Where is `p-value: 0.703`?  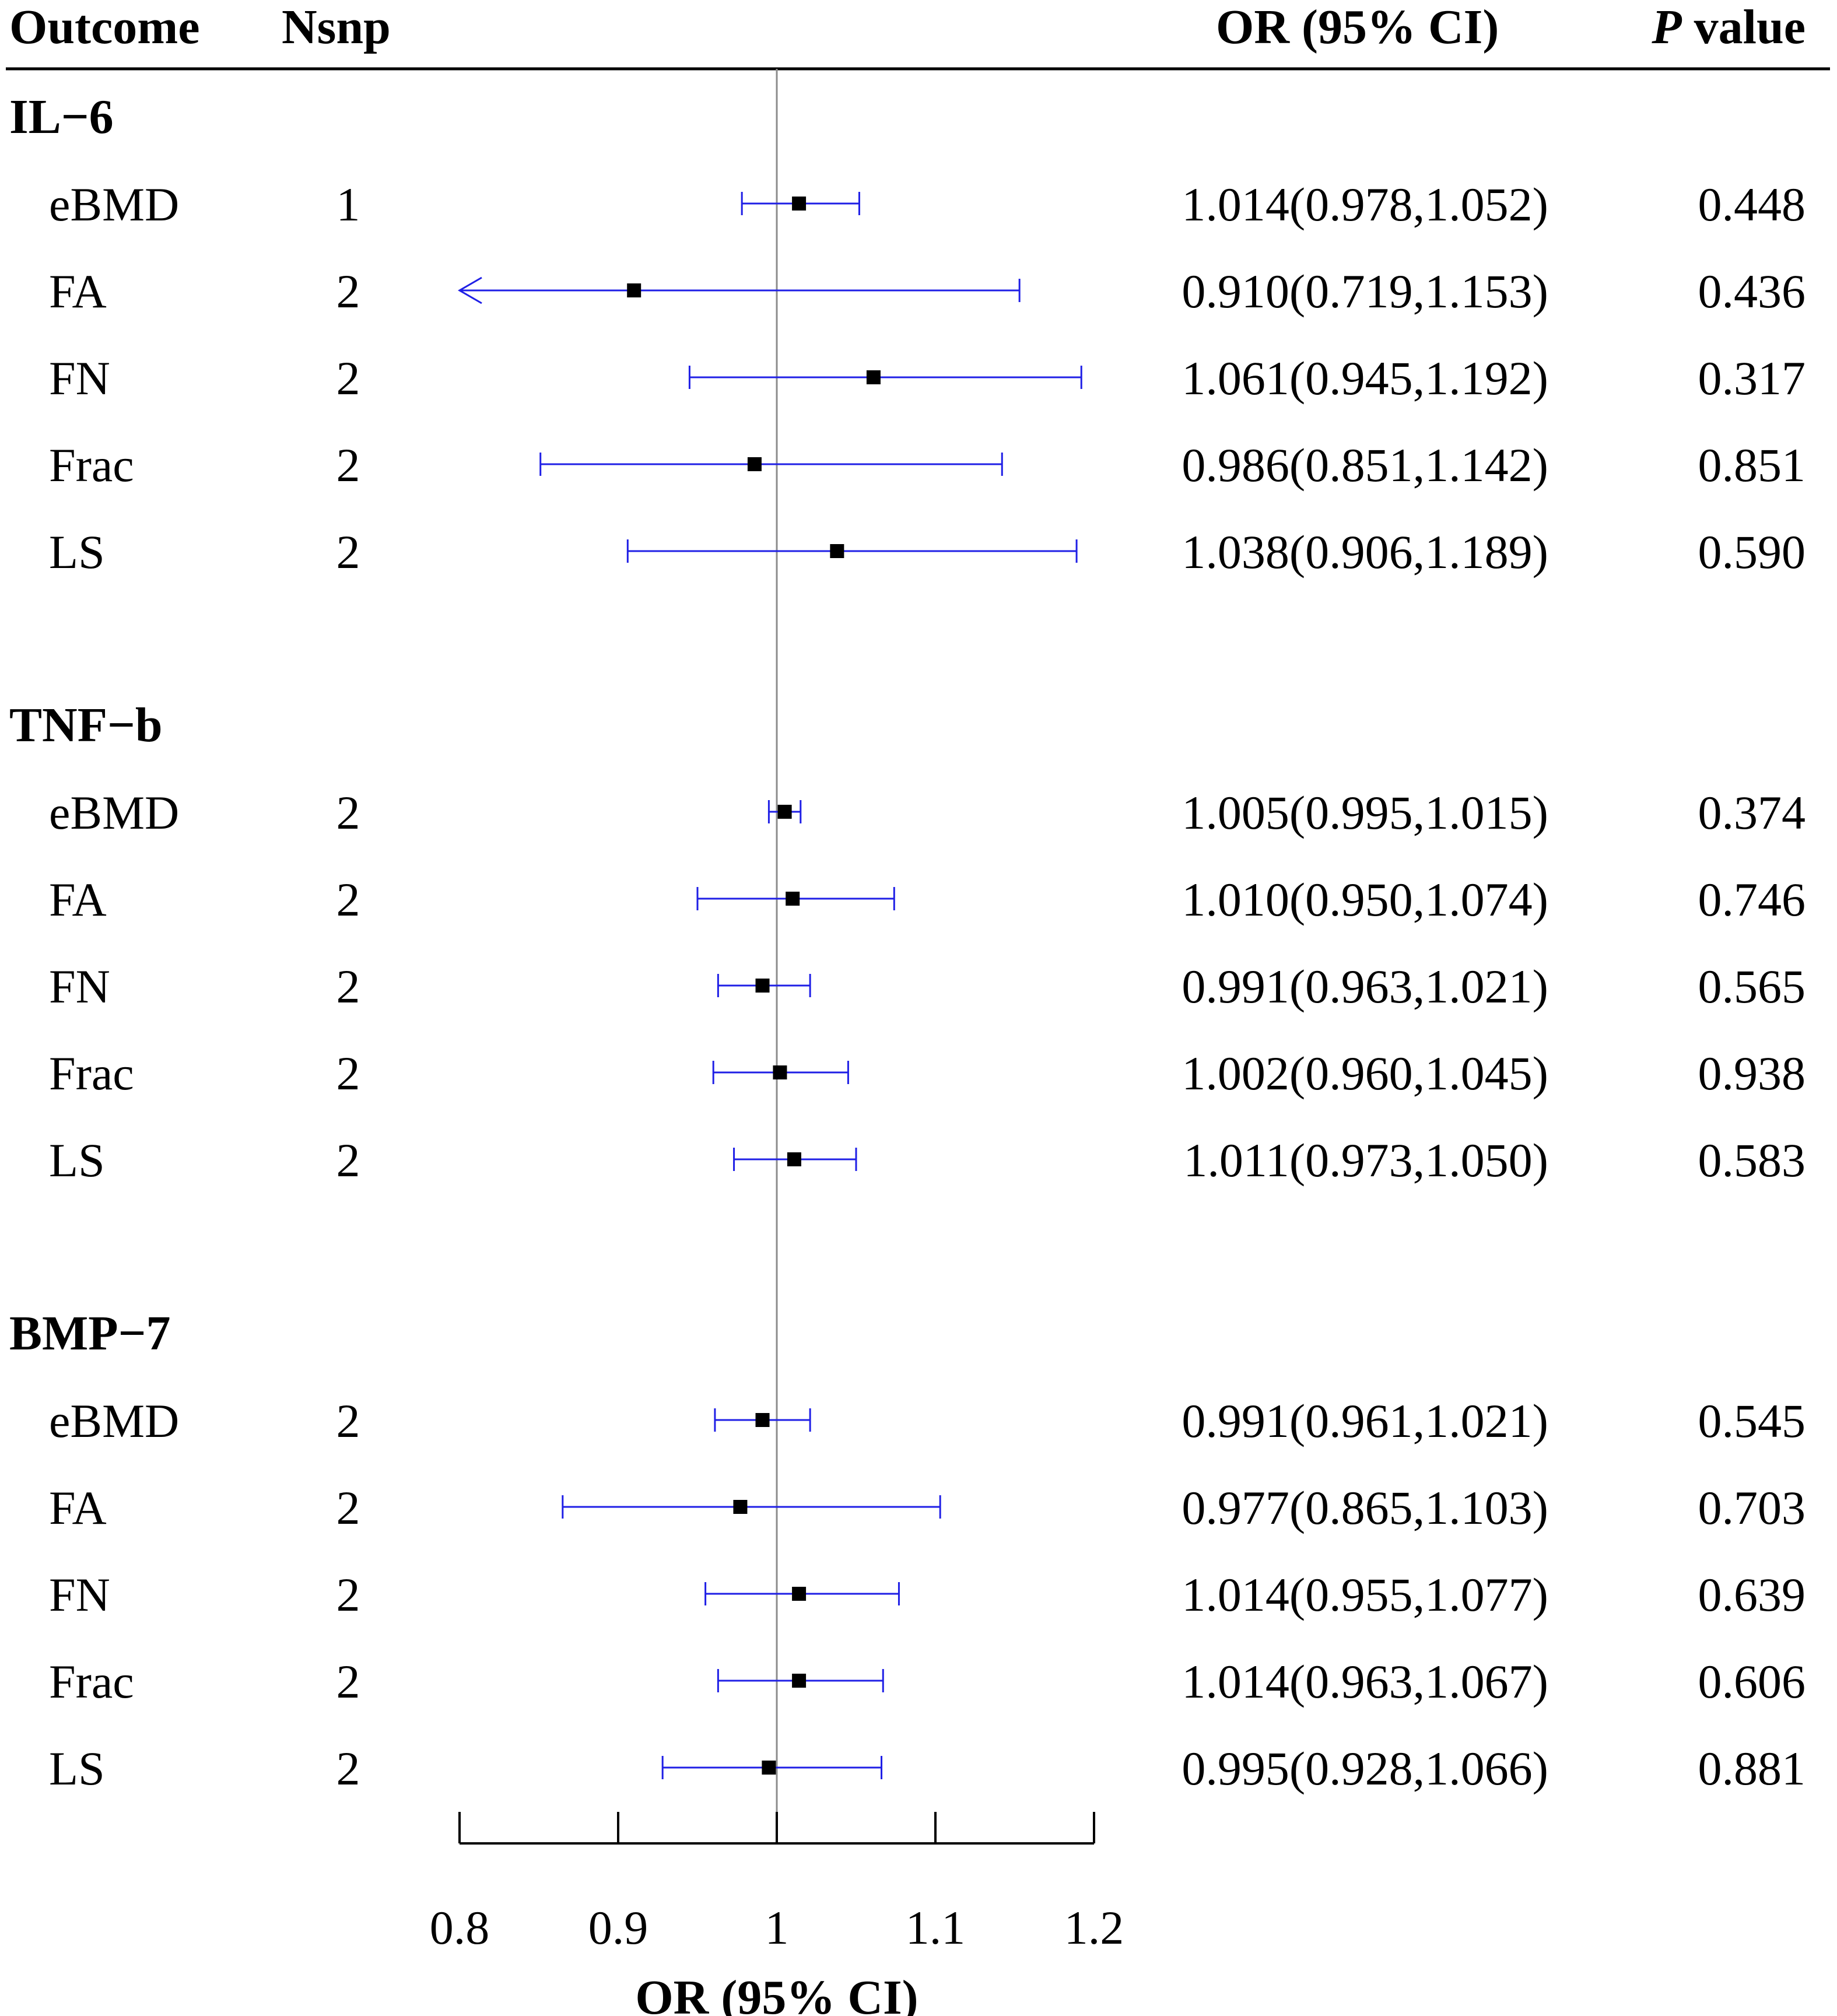
p-value: 0.703 is located at coordinates (1752, 1507).